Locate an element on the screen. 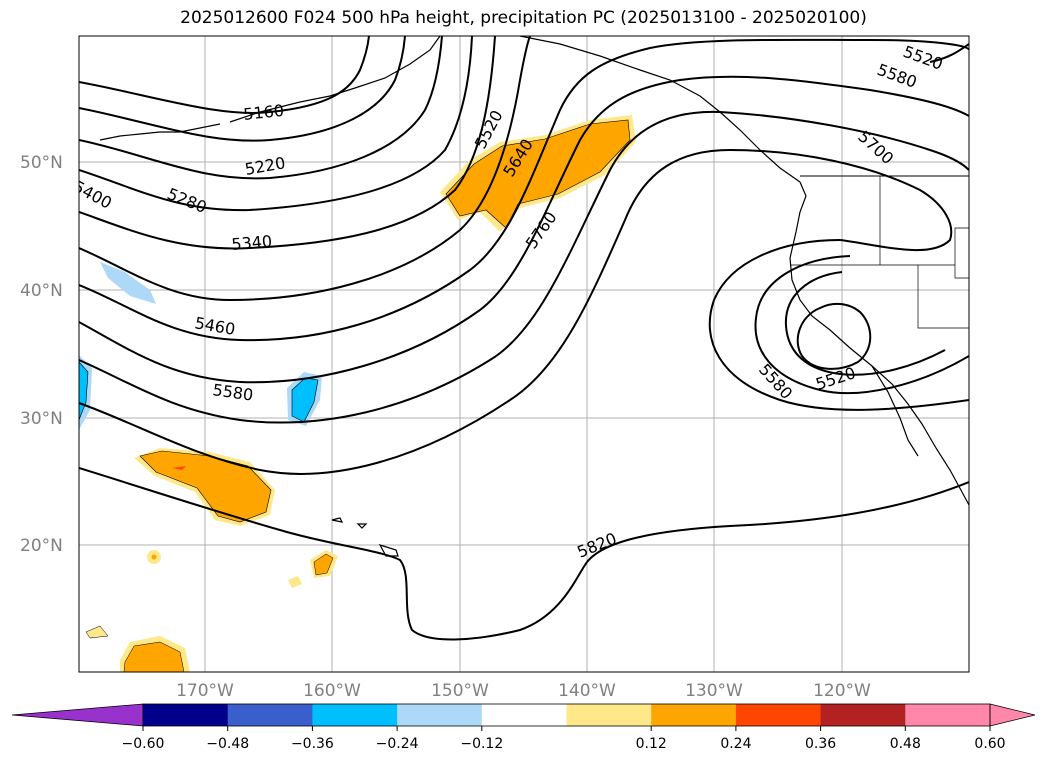 The width and height of the screenshot is (1047, 765). precip-region-sw is located at coordinates (154, 656).